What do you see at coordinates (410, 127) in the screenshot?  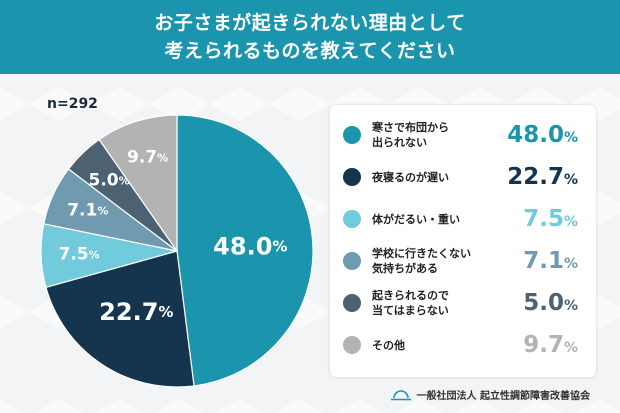 I see `legend-label-line-0-0: 寒さで布団から` at bounding box center [410, 127].